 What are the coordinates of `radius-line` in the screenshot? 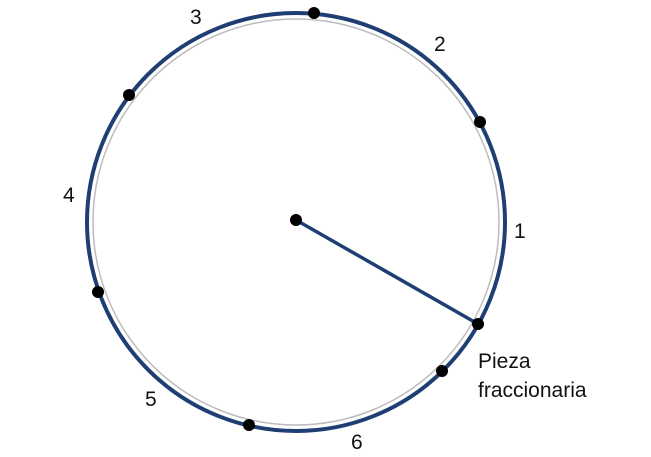 It's located at (387, 272).